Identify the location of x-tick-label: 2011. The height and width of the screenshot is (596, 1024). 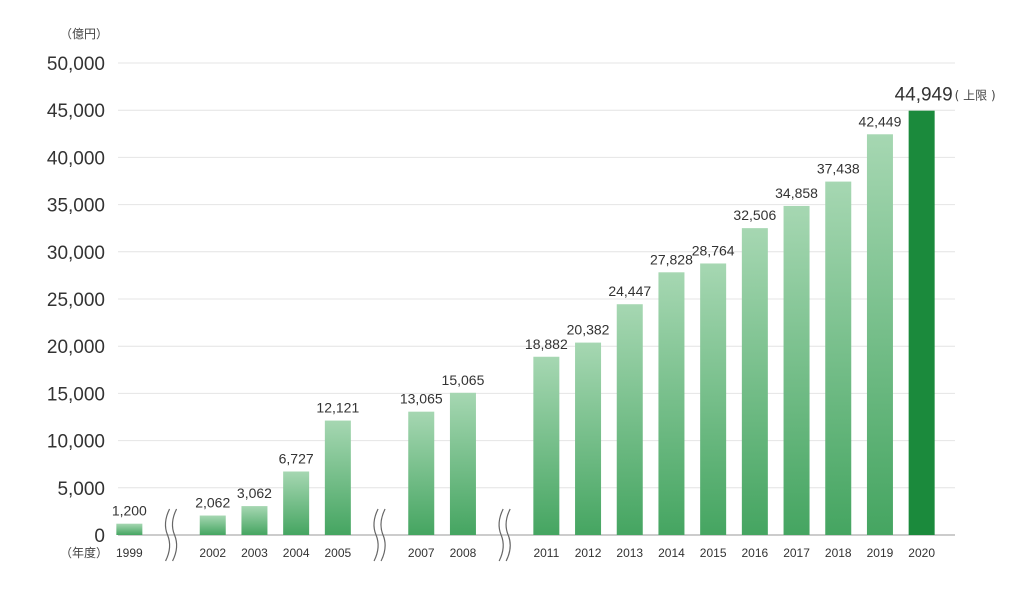
(546, 553).